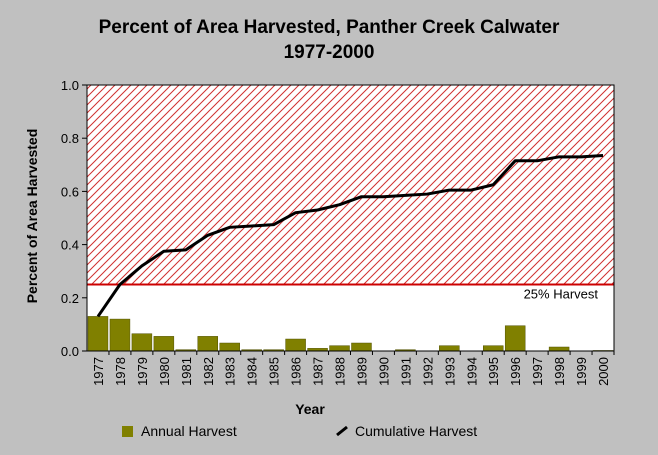  I want to click on x-tick-label: 1981, so click(186, 371).